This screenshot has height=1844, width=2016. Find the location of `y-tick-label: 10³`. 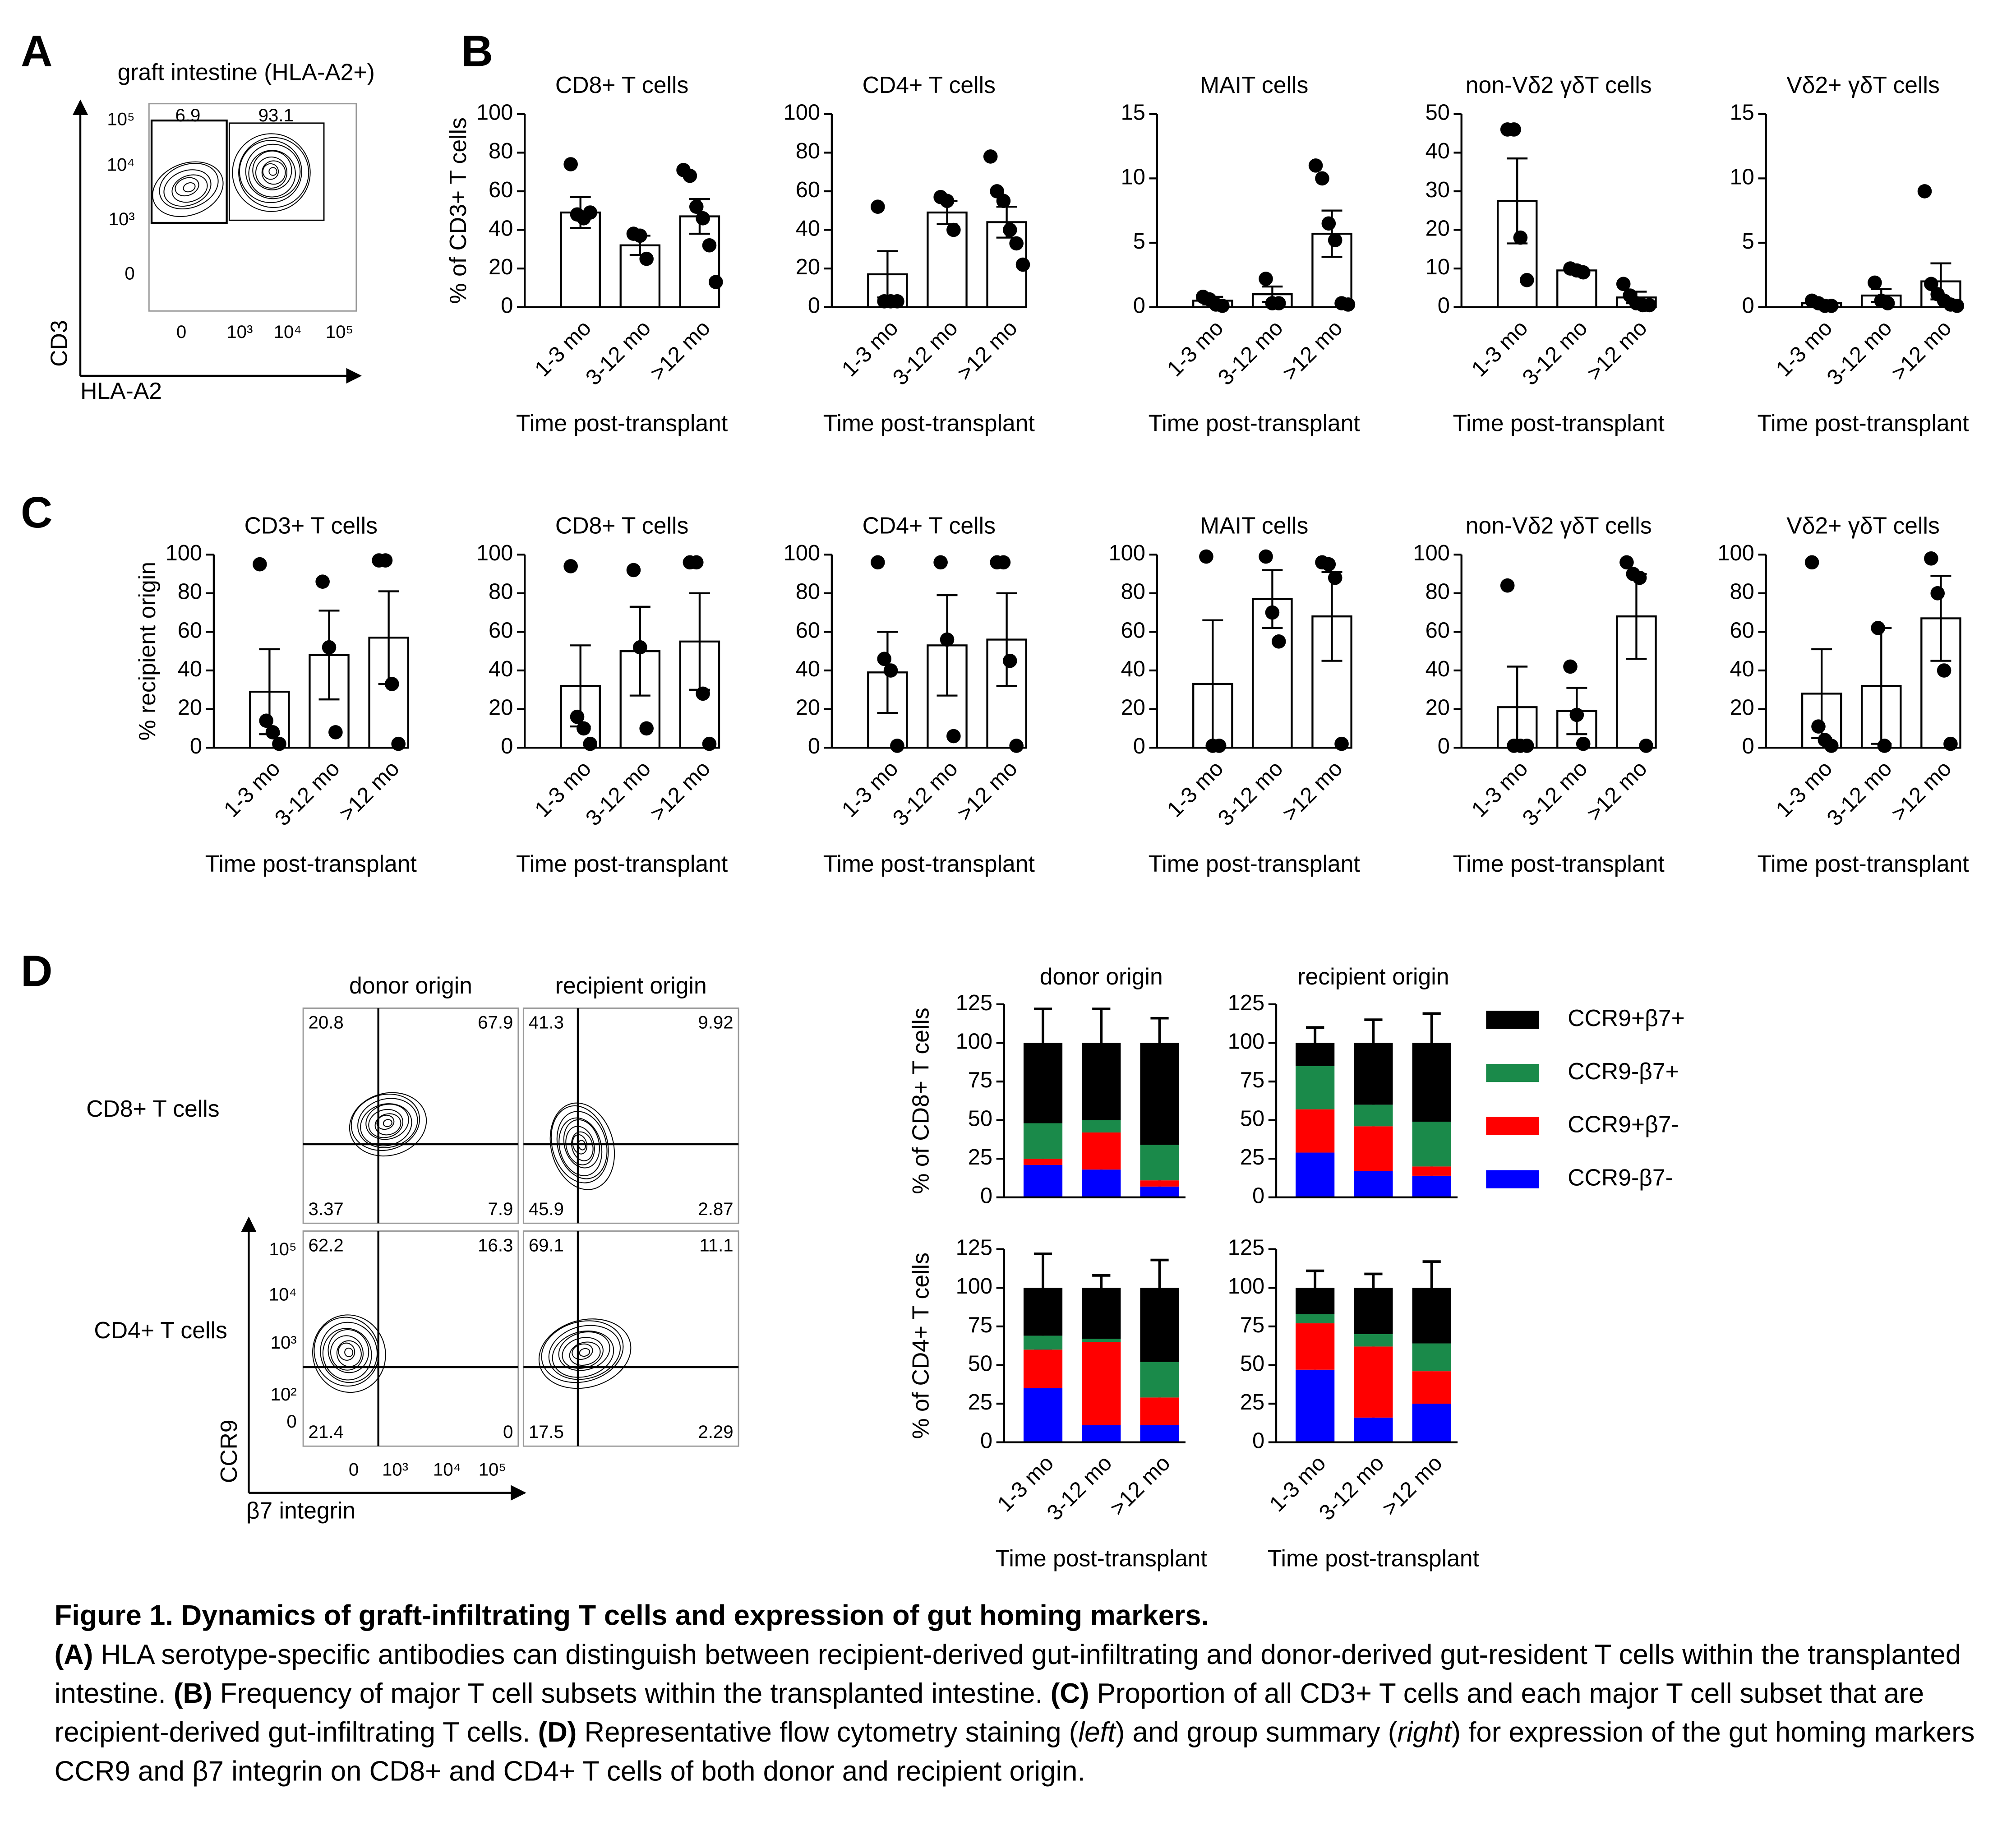

y-tick-label: 10³ is located at coordinates (122, 219).